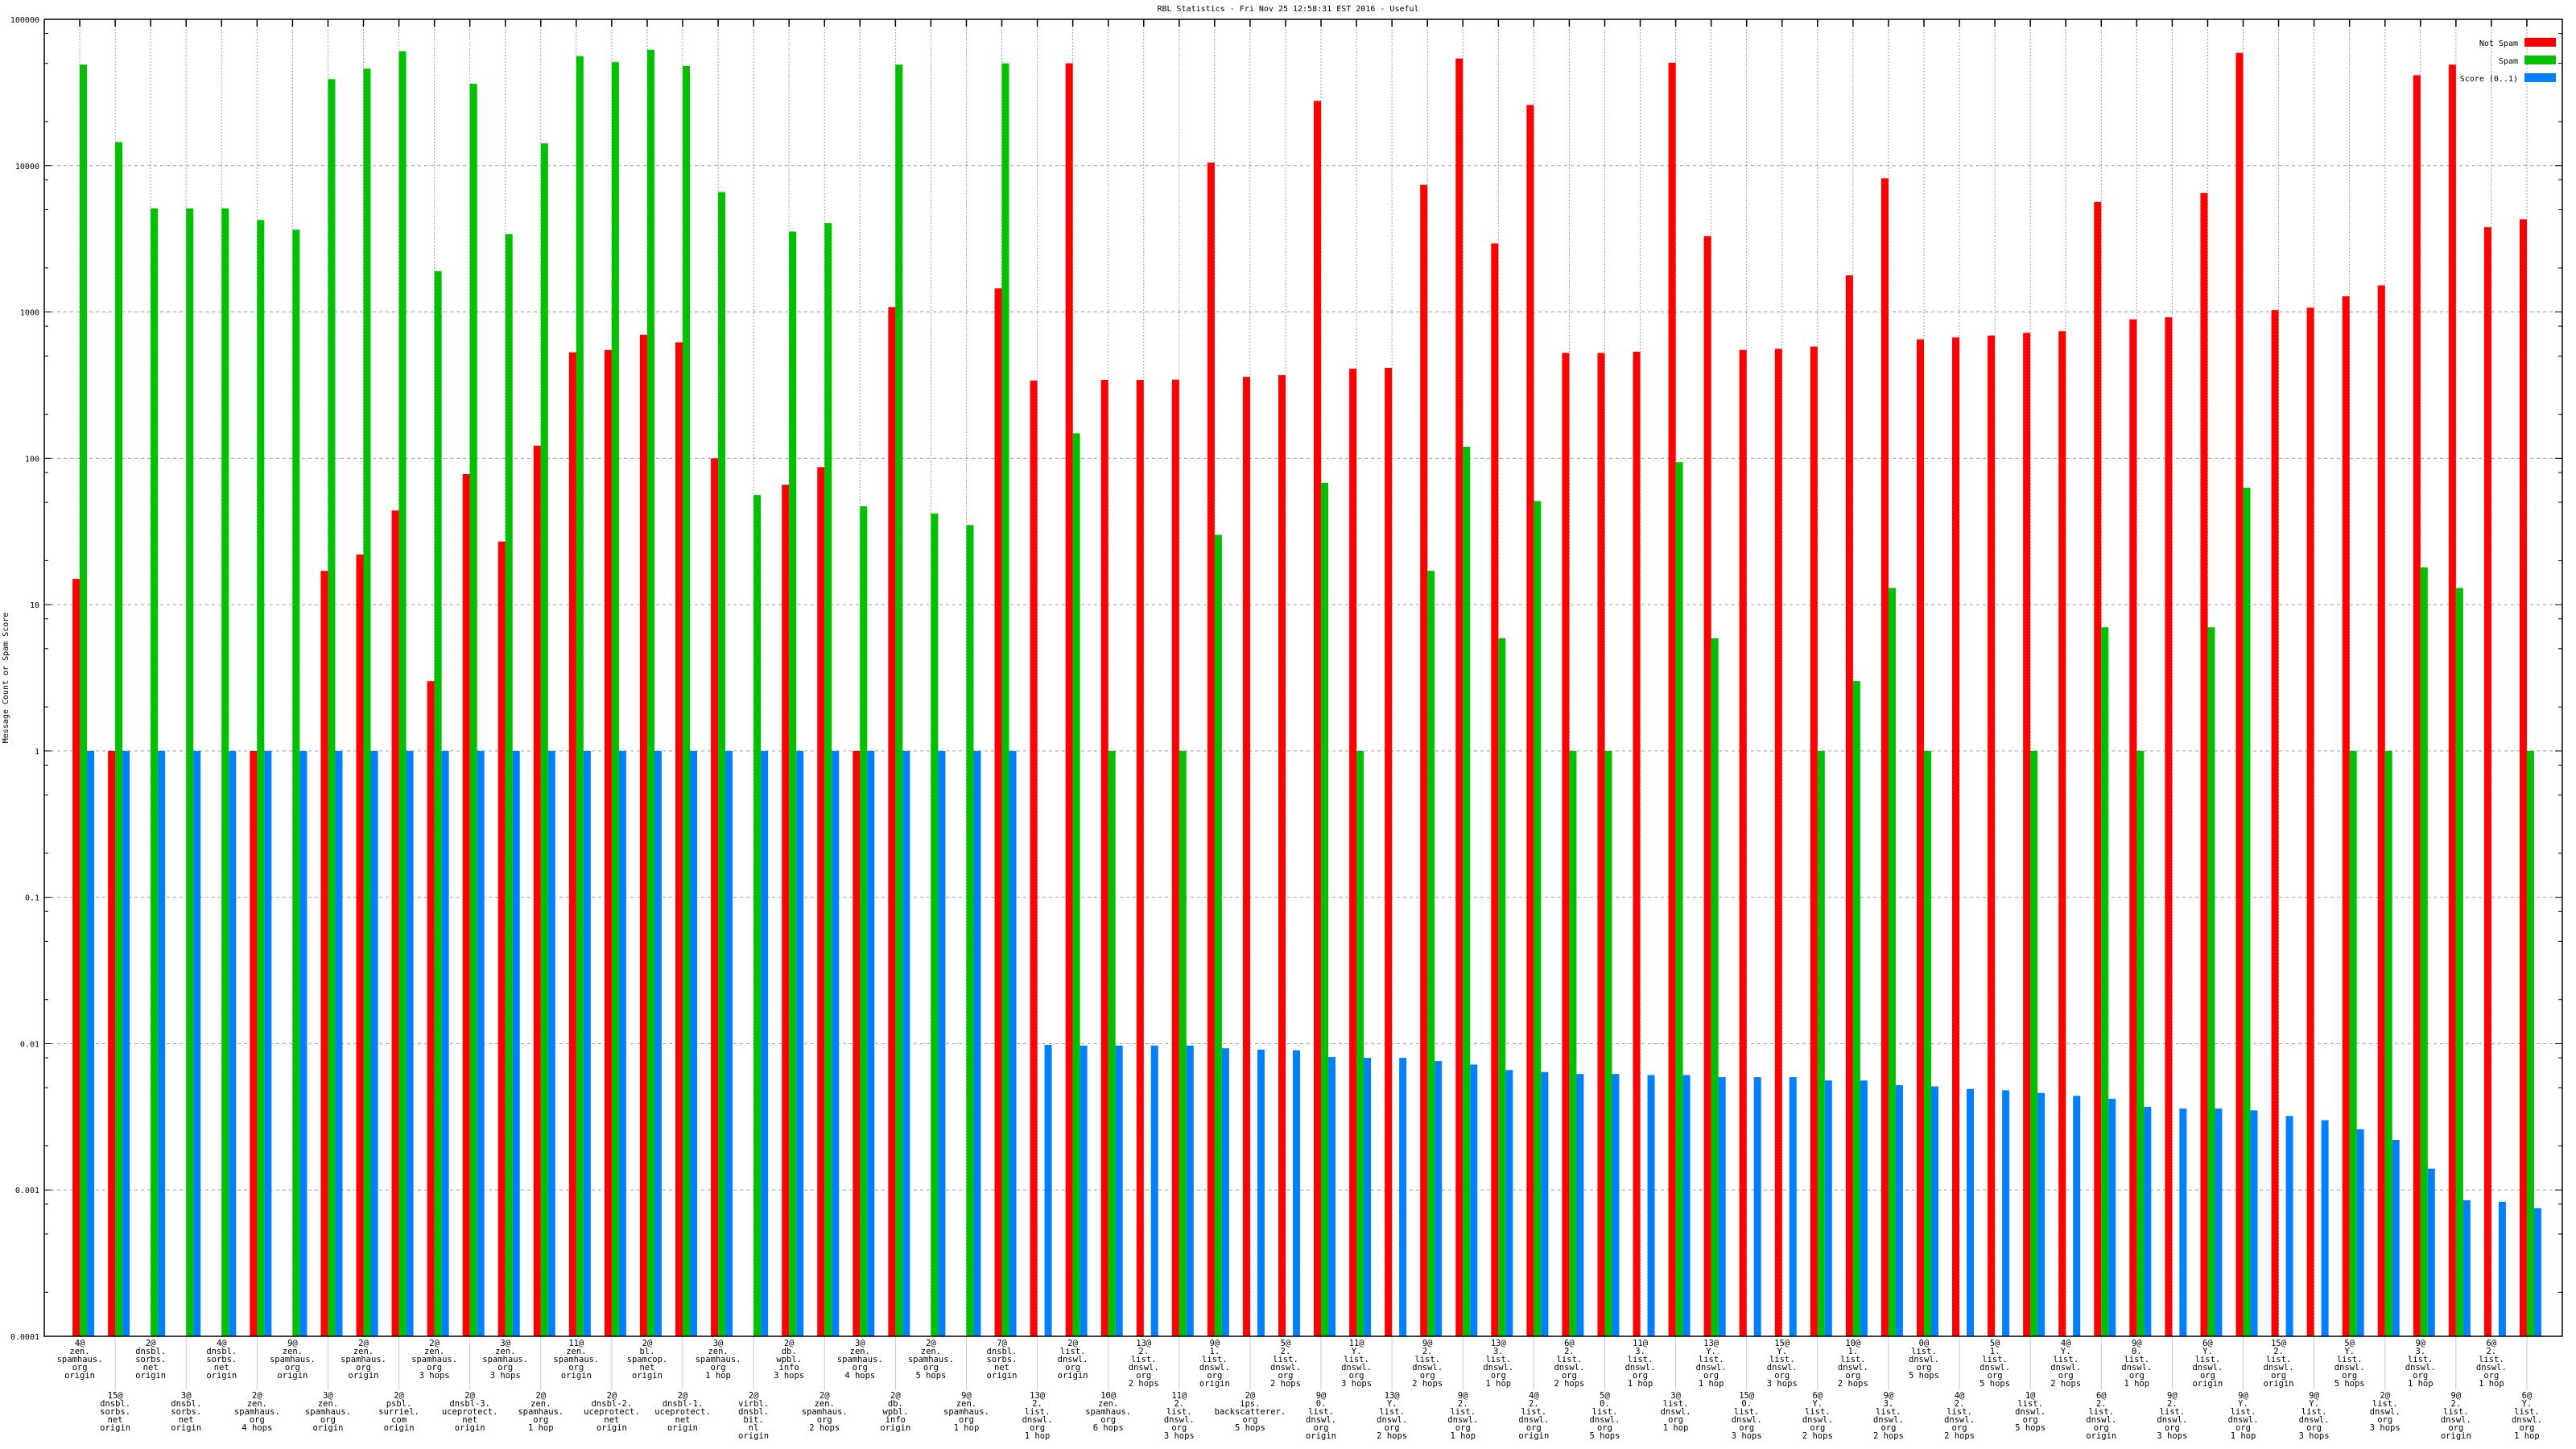 The width and height of the screenshot is (2576, 1449). I want to click on legend-label: Not Spam, so click(2498, 43).